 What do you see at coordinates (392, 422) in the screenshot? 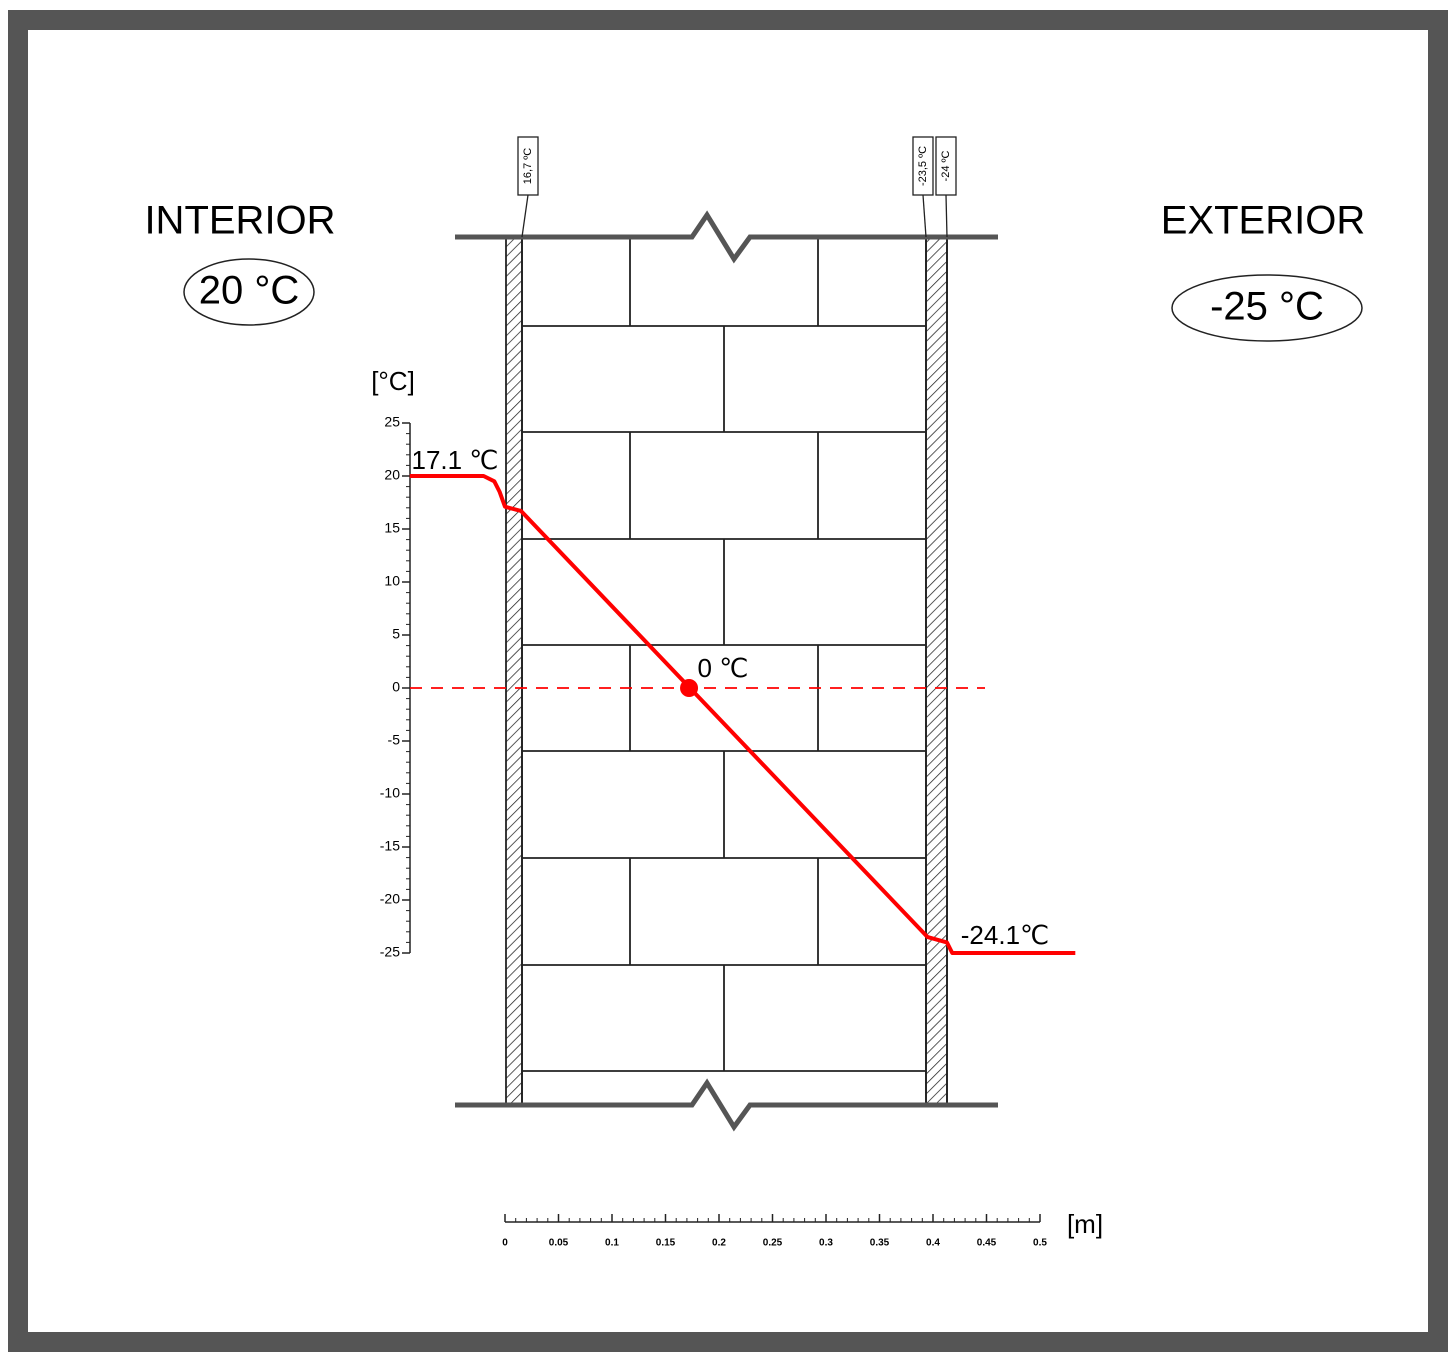
I see `y-tick-label: 25` at bounding box center [392, 422].